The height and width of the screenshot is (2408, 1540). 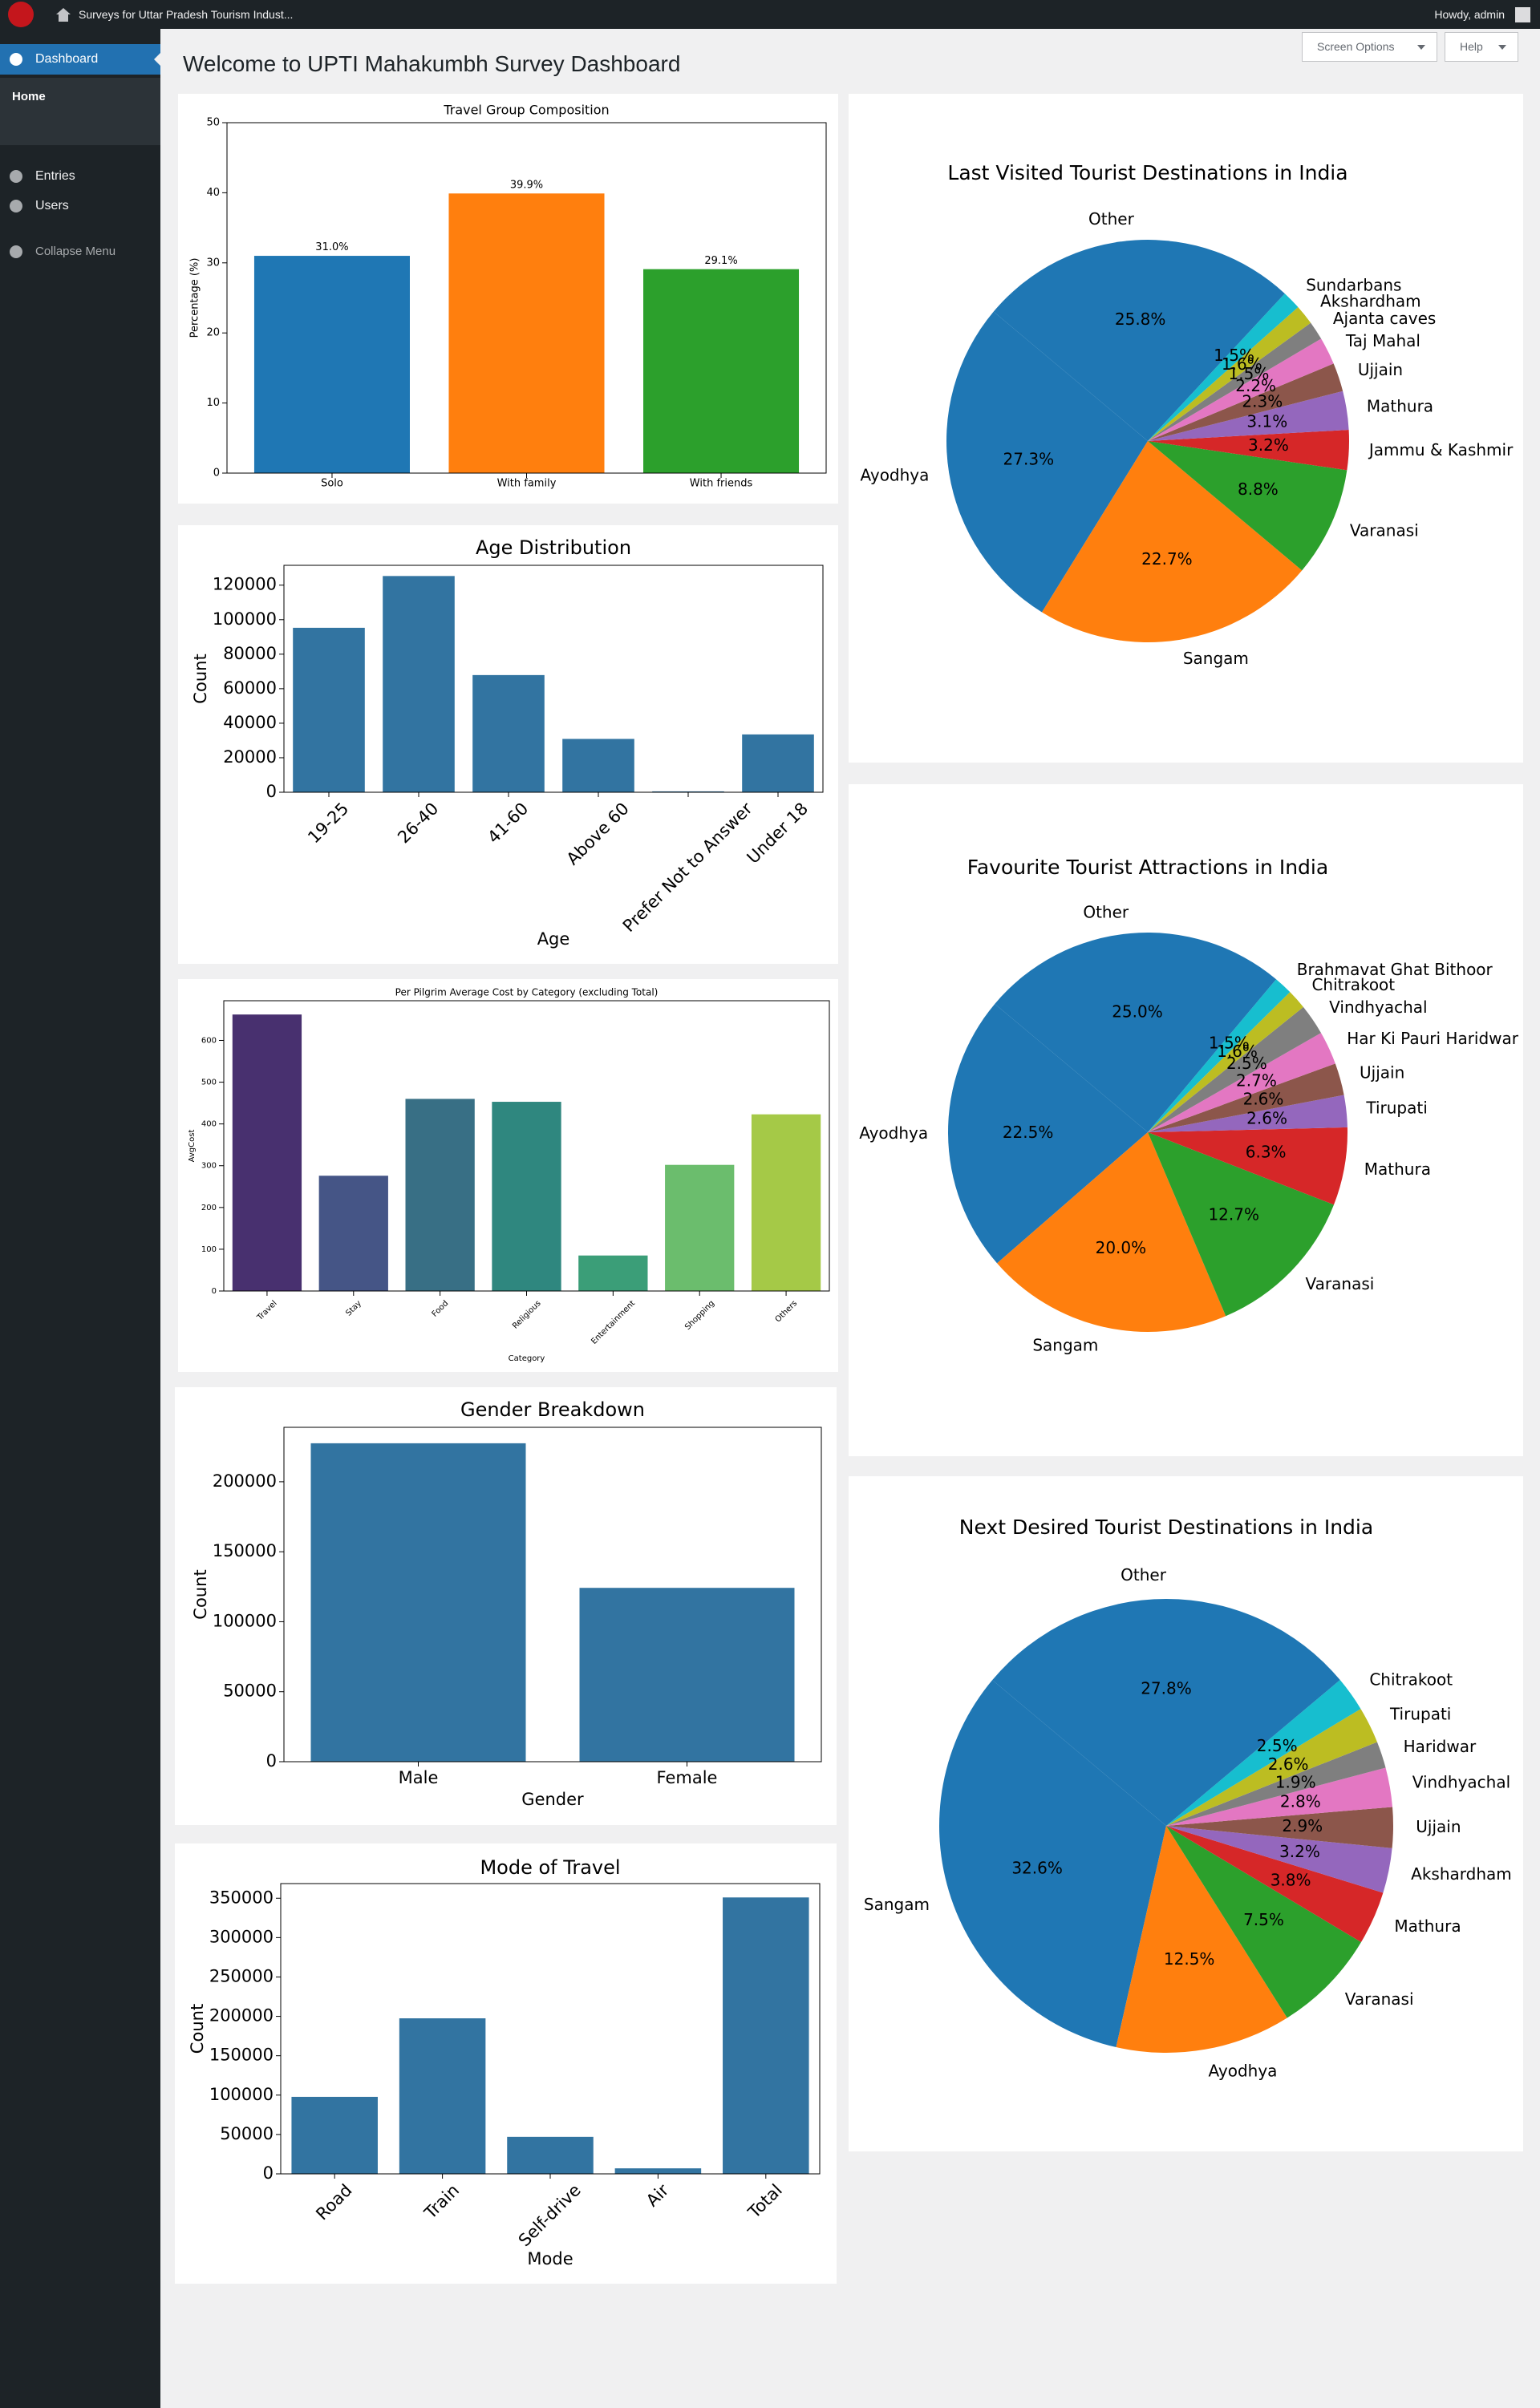 What do you see at coordinates (1229, 1043) in the screenshot?
I see `slice-percent: 1.5%` at bounding box center [1229, 1043].